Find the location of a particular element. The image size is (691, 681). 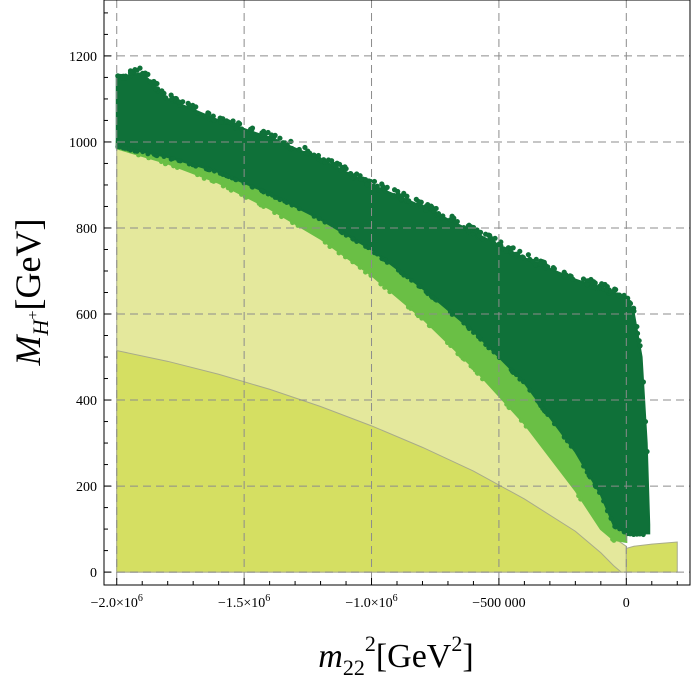

y-tick-label: 1000 is located at coordinates (83, 143).